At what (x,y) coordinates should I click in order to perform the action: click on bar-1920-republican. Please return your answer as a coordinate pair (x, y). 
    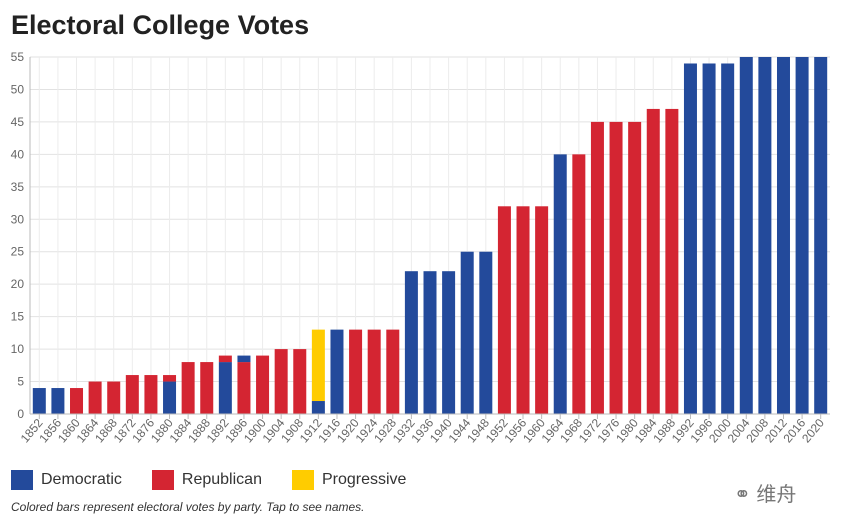
    Looking at the image, I should click on (356, 371).